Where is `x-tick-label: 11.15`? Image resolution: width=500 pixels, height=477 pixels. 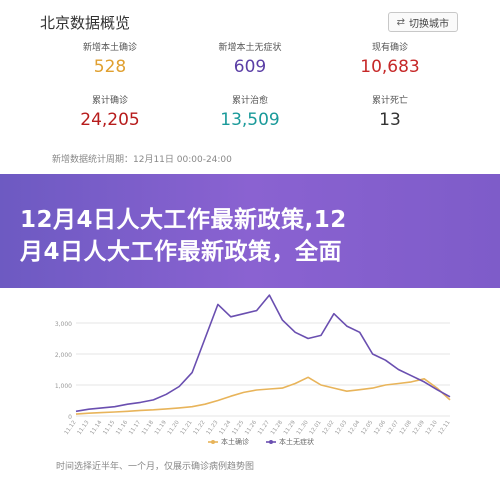 x-tick-label: 11.15 is located at coordinates (109, 427).